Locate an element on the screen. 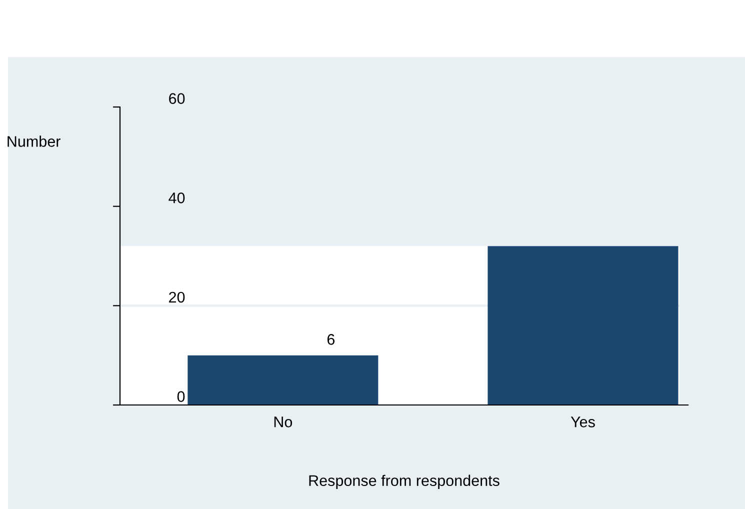 The width and height of the screenshot is (745, 509). y-tick-label: 60 is located at coordinates (177, 98).